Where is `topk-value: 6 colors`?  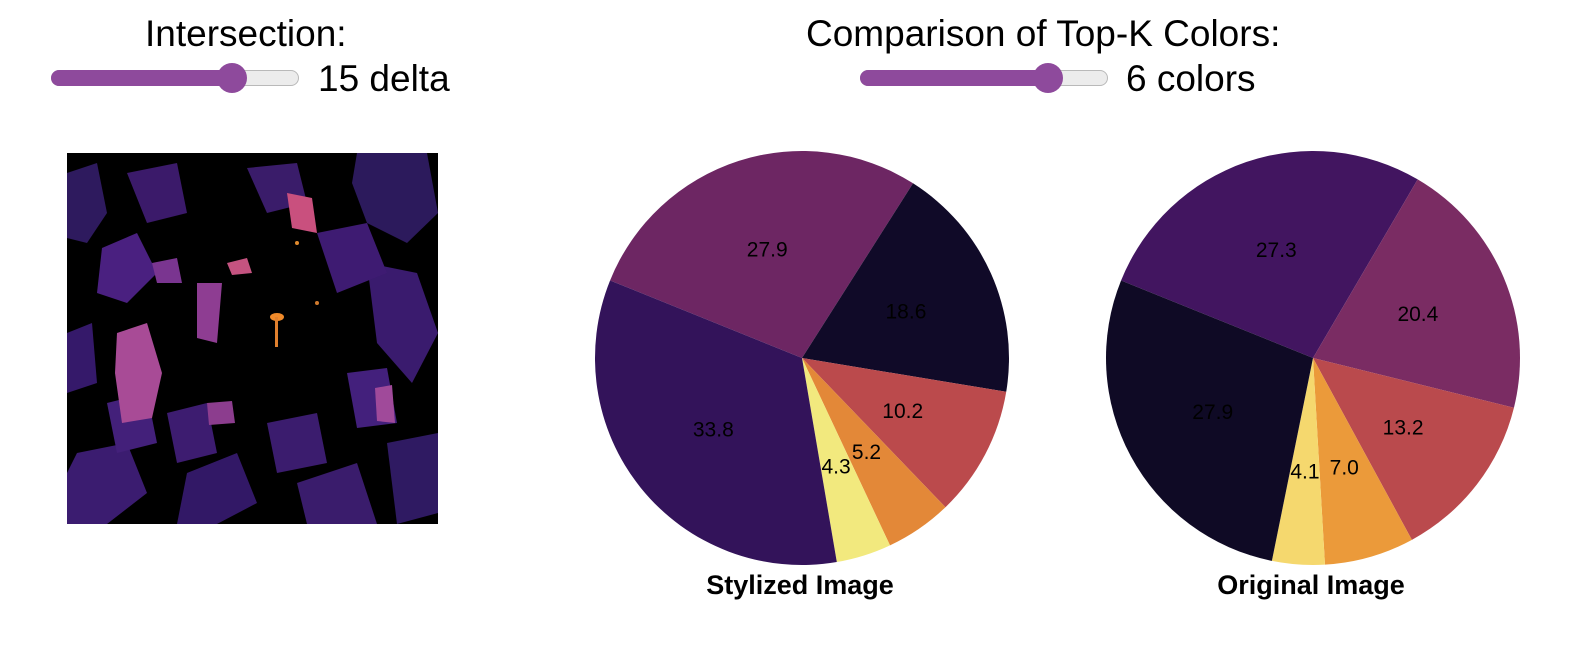
topk-value: 6 colors is located at coordinates (1191, 78).